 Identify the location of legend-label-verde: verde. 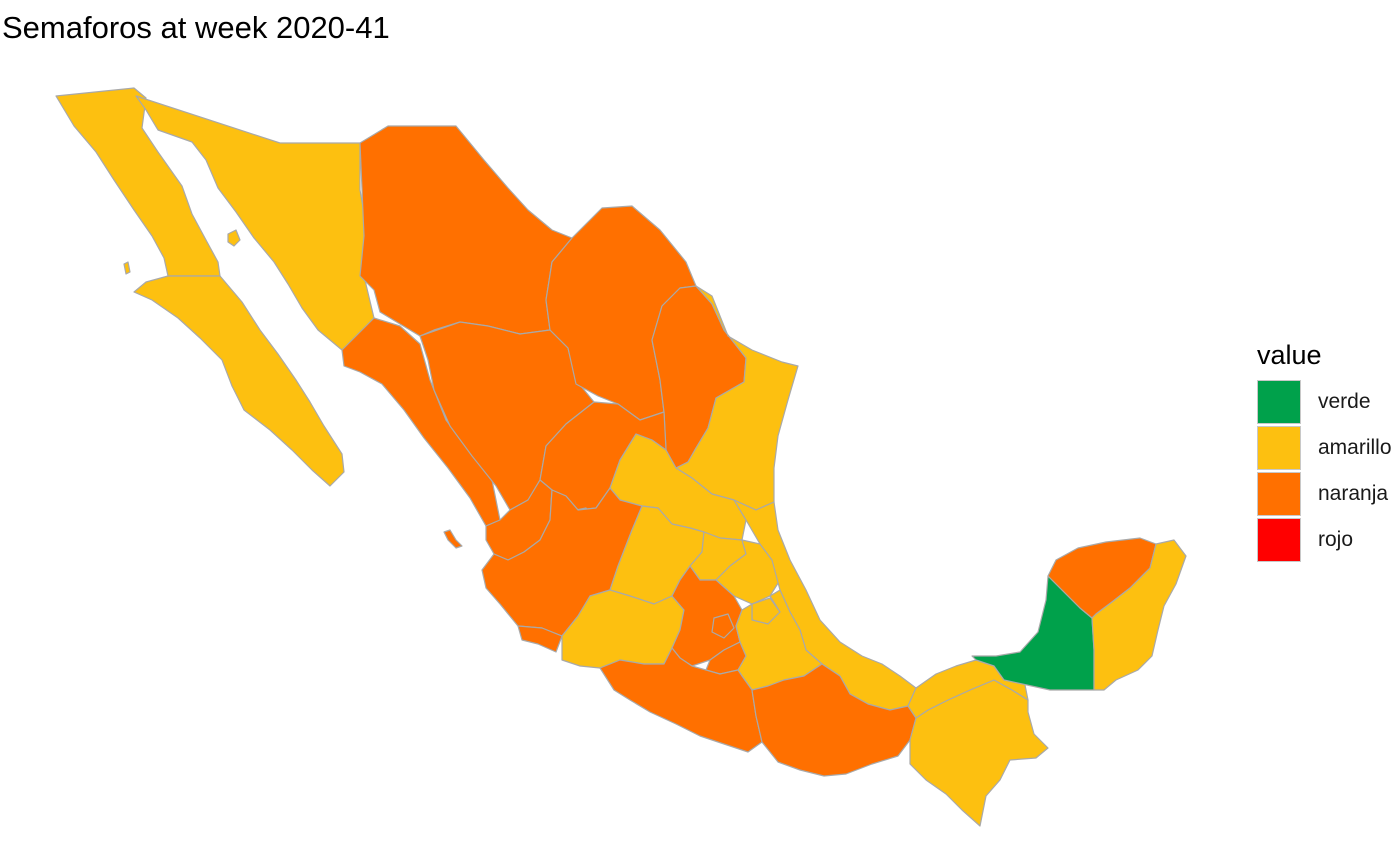
(1344, 401).